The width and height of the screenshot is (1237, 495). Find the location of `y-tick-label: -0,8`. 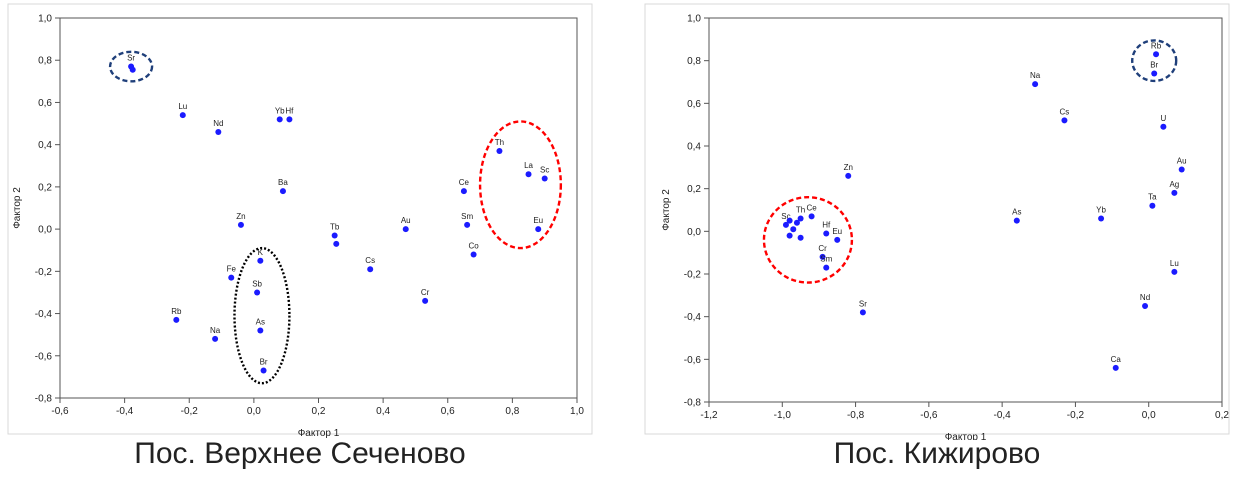

y-tick-label: -0,8 is located at coordinates (693, 403).